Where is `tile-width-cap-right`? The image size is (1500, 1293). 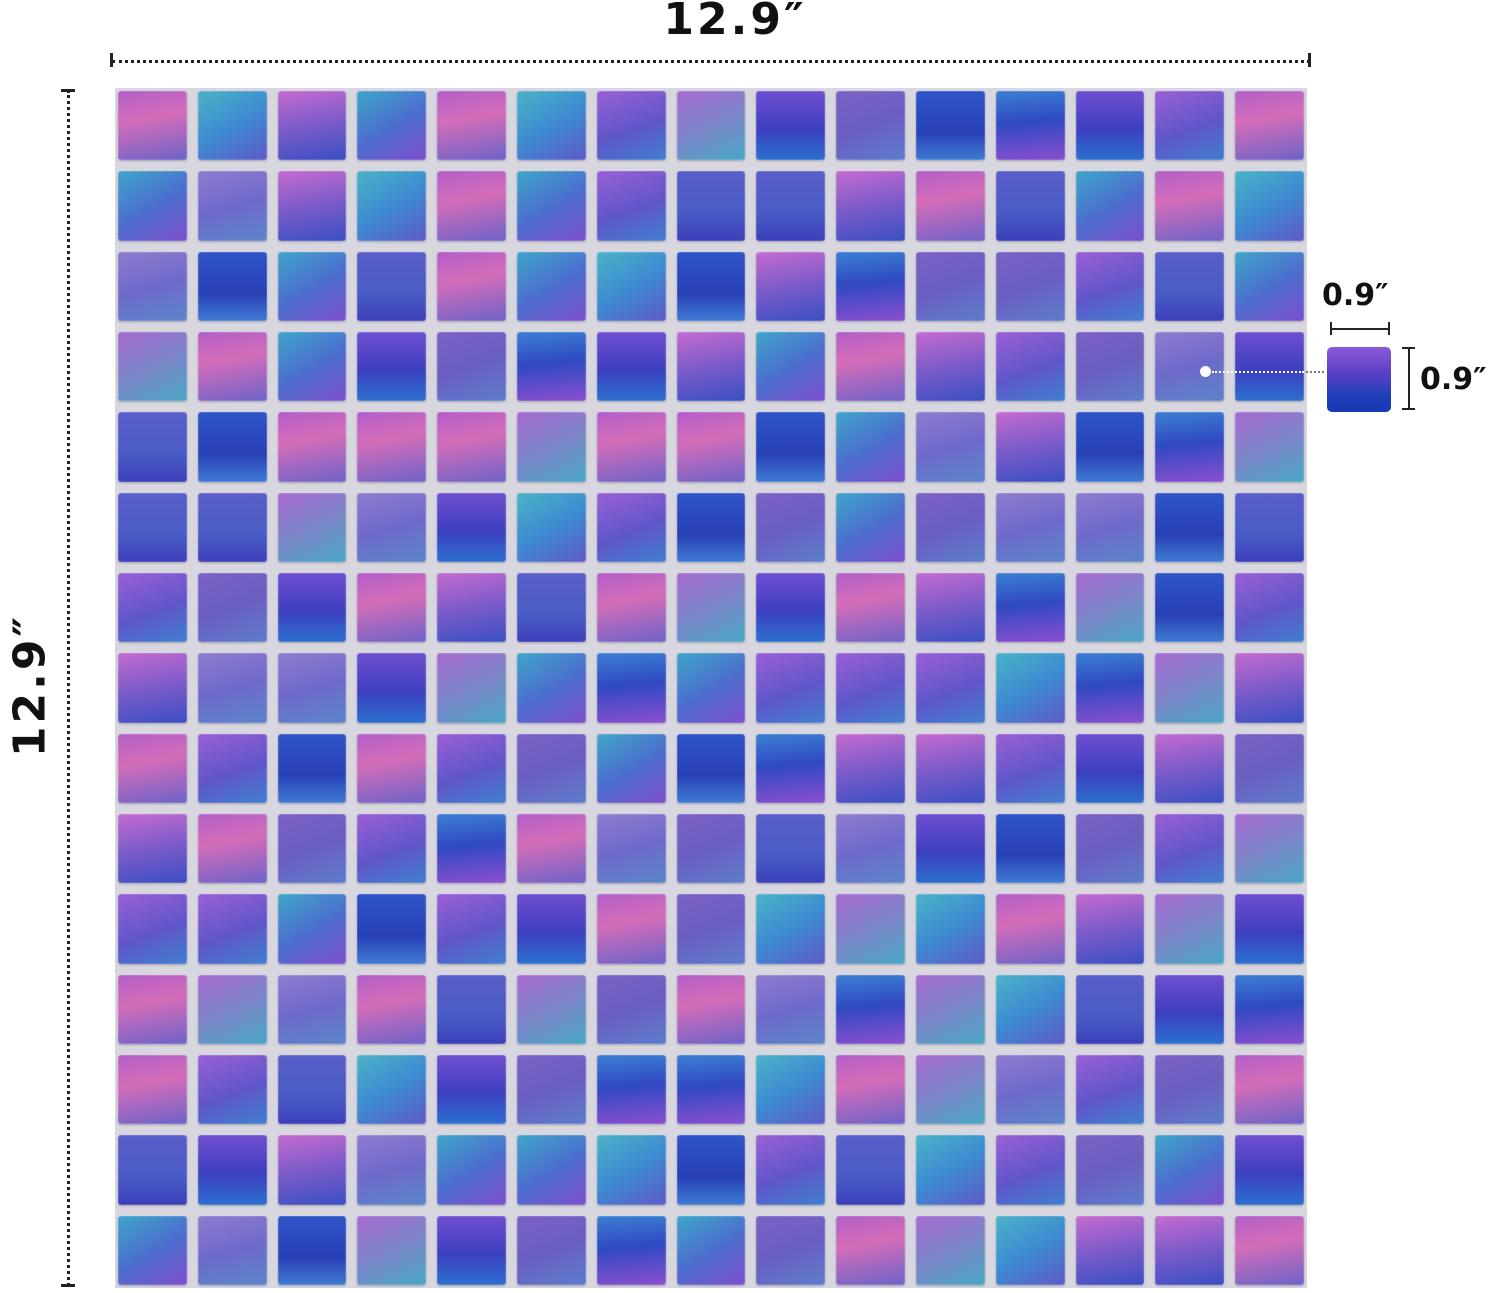 tile-width-cap-right is located at coordinates (1389, 328).